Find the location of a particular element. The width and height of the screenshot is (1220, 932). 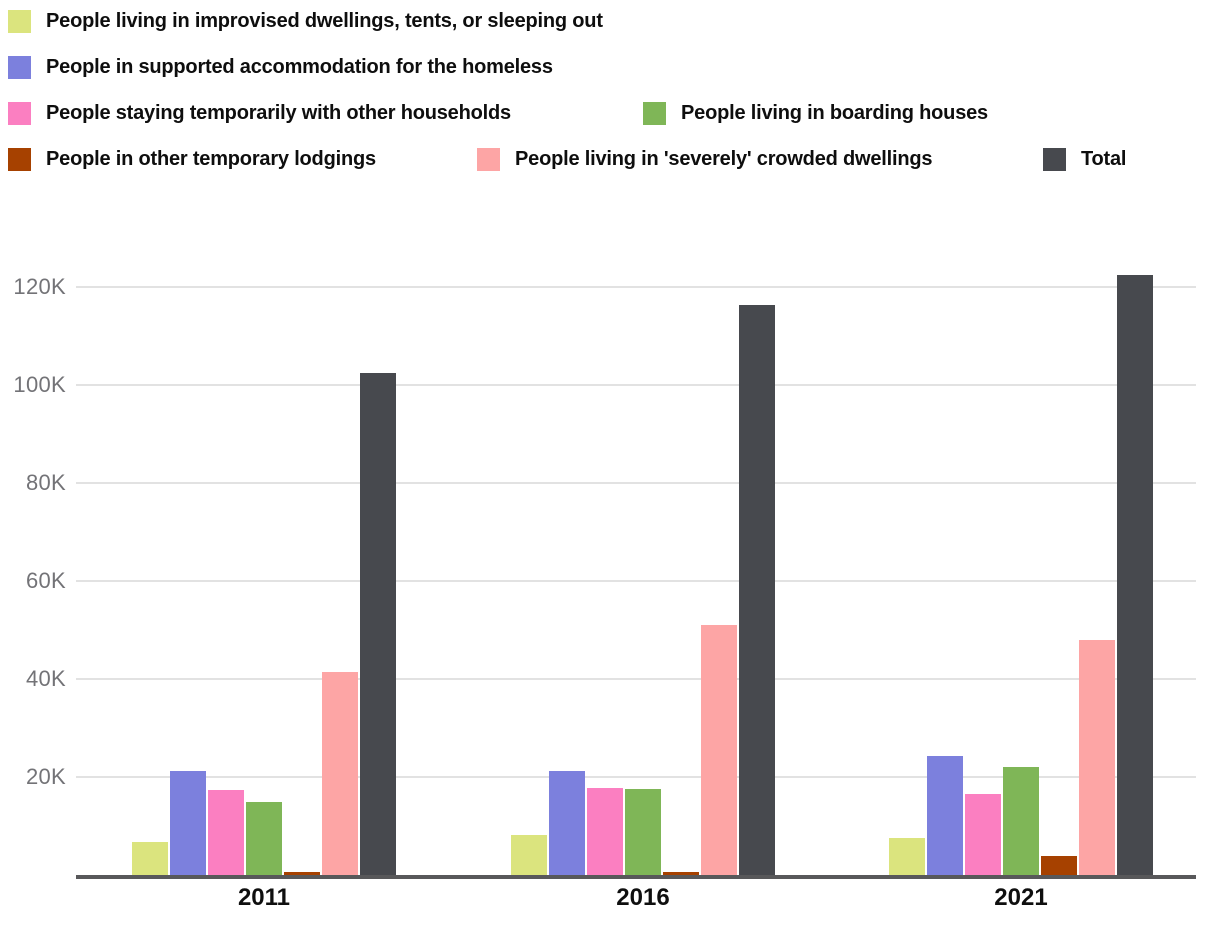

bar-2021-people-living-in-severely is located at coordinates (1097, 757).